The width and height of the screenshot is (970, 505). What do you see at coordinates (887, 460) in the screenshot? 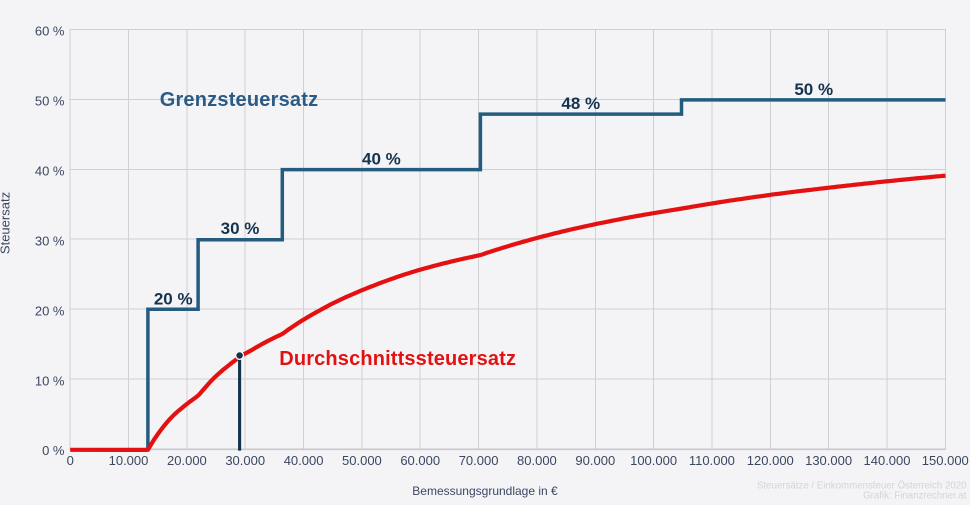
I see `svg-text: 140.000` at bounding box center [887, 460].